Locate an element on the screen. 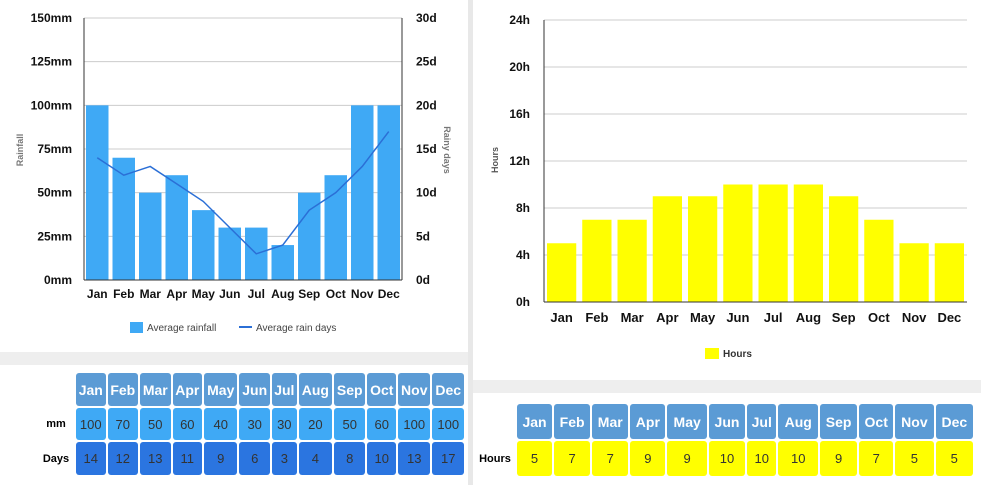 This screenshot has height=485, width=981. month-header: Dec is located at coordinates (448, 389).